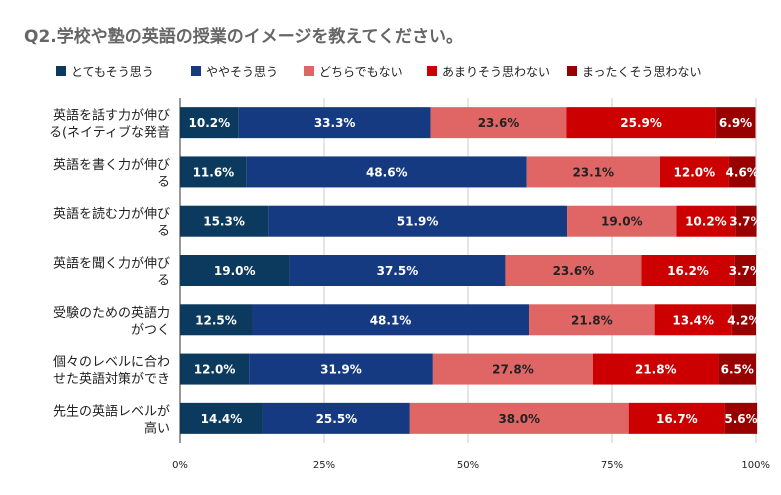 This screenshot has width=781, height=495. Describe the element at coordinates (157, 428) in the screenshot. I see `category-label: 高い` at that location.